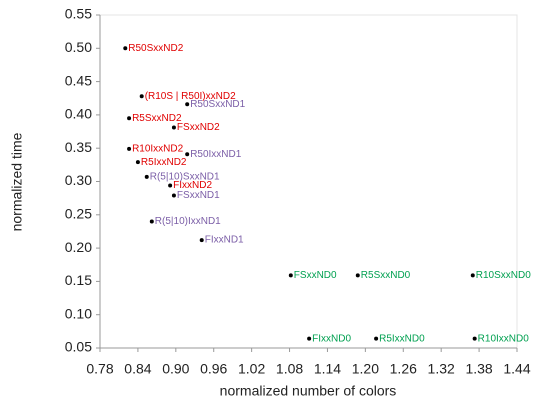 The width and height of the screenshot is (540, 405). I want to click on point-label: FSxxND2, so click(198, 127).